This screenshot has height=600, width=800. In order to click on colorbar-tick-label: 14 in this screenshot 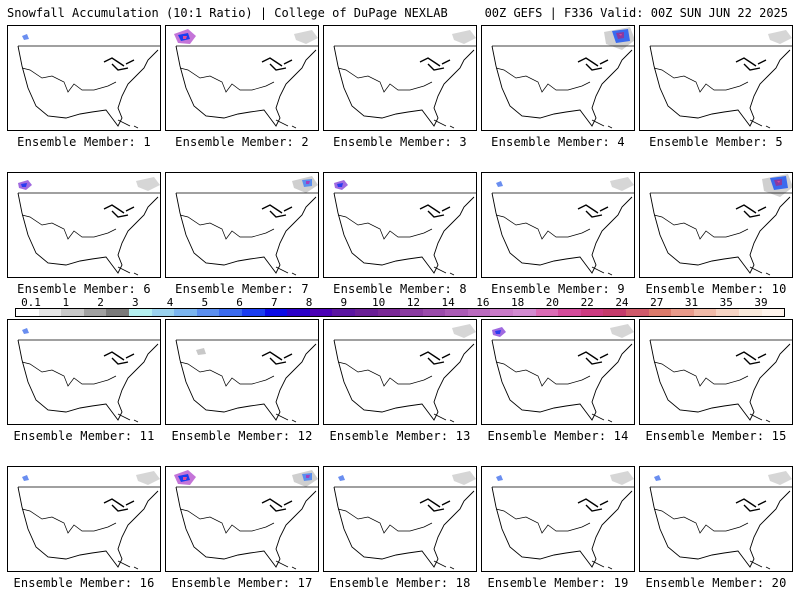, I will do `click(448, 302)`.